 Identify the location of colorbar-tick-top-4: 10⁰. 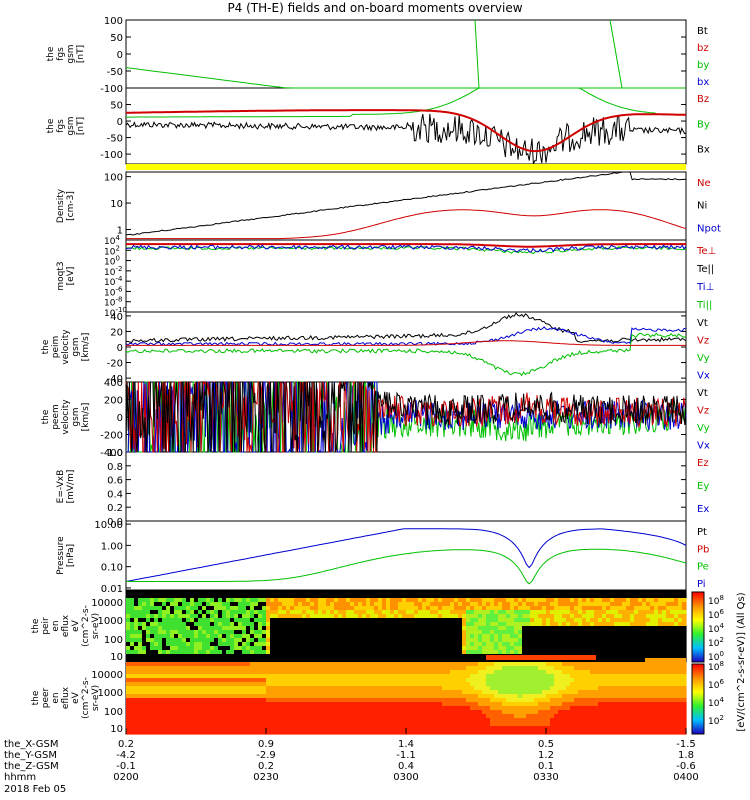
(716, 656).